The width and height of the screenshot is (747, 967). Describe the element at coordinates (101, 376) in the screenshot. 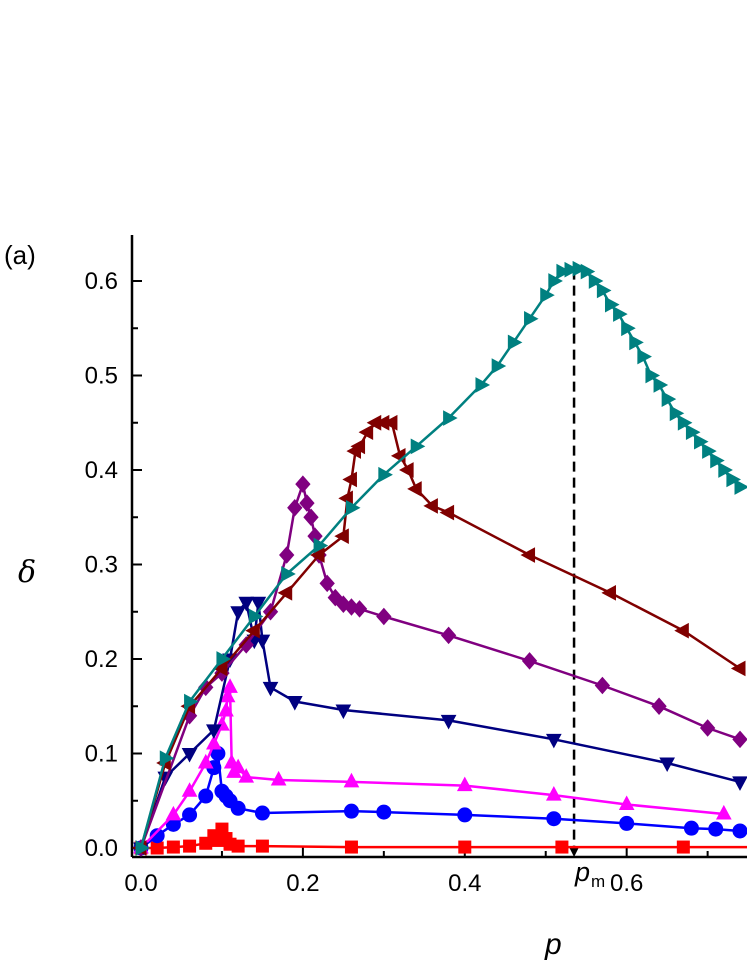

I see `y-tick-label: 0.5` at that location.